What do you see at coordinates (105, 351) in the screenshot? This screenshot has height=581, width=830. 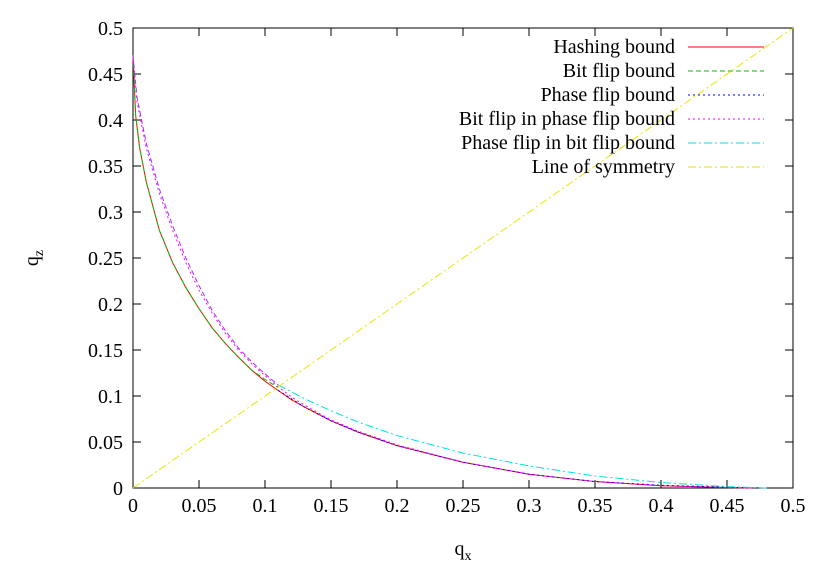 I see `y-tick-label: 0.15` at bounding box center [105, 351].